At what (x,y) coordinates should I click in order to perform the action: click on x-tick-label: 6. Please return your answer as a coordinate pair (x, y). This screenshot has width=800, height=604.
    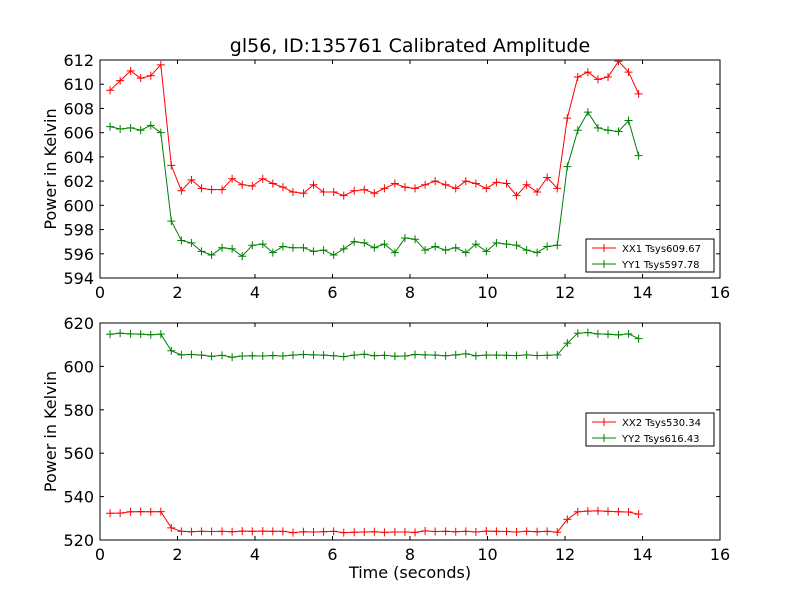
    Looking at the image, I should click on (332, 554).